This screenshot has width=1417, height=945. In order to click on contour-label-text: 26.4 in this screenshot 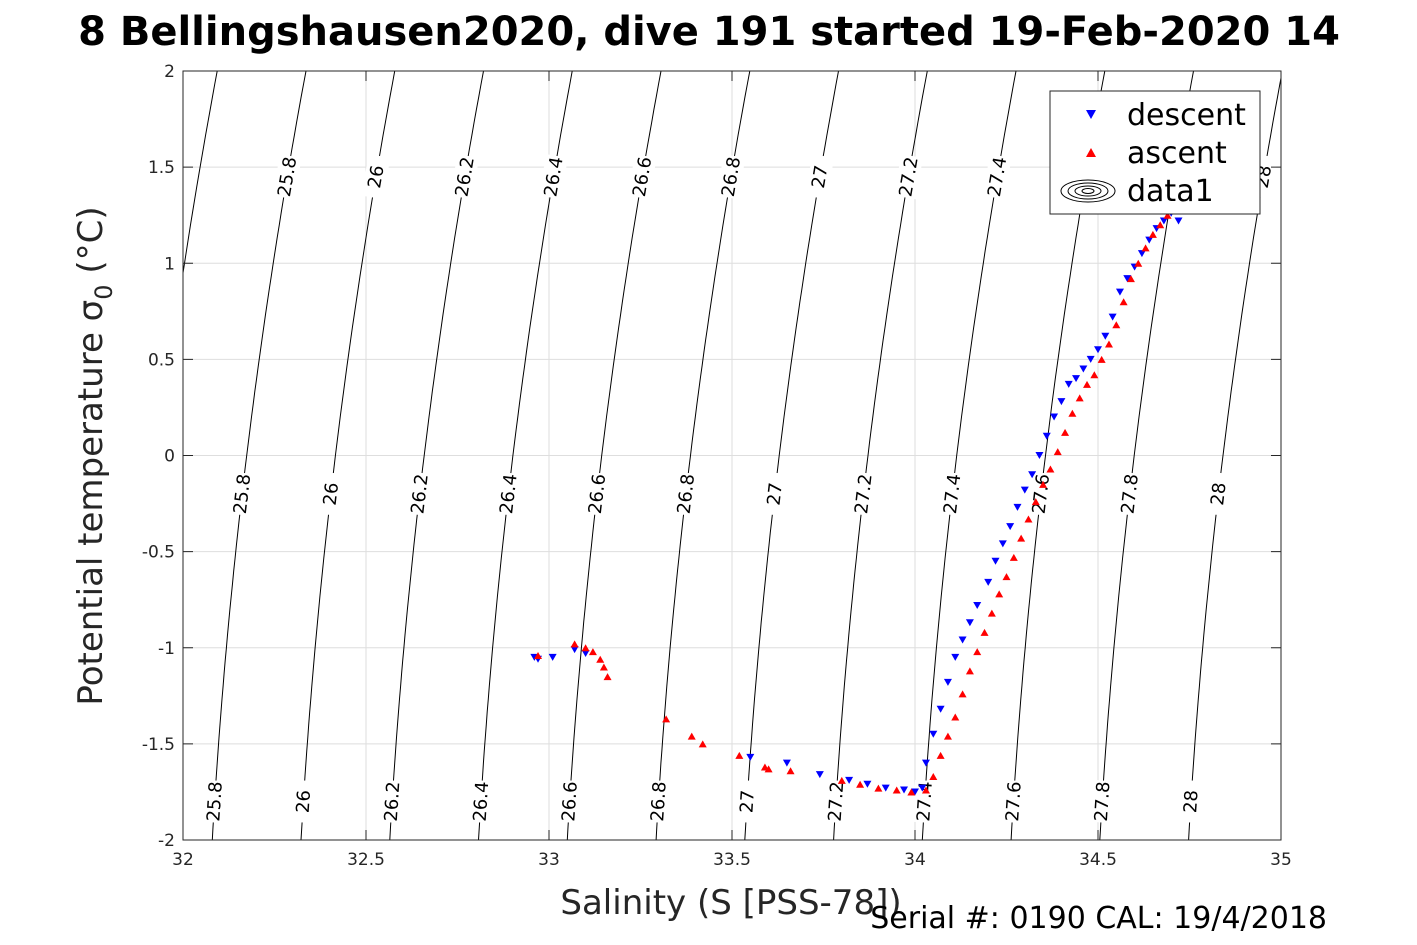, I will do `click(508, 494)`.